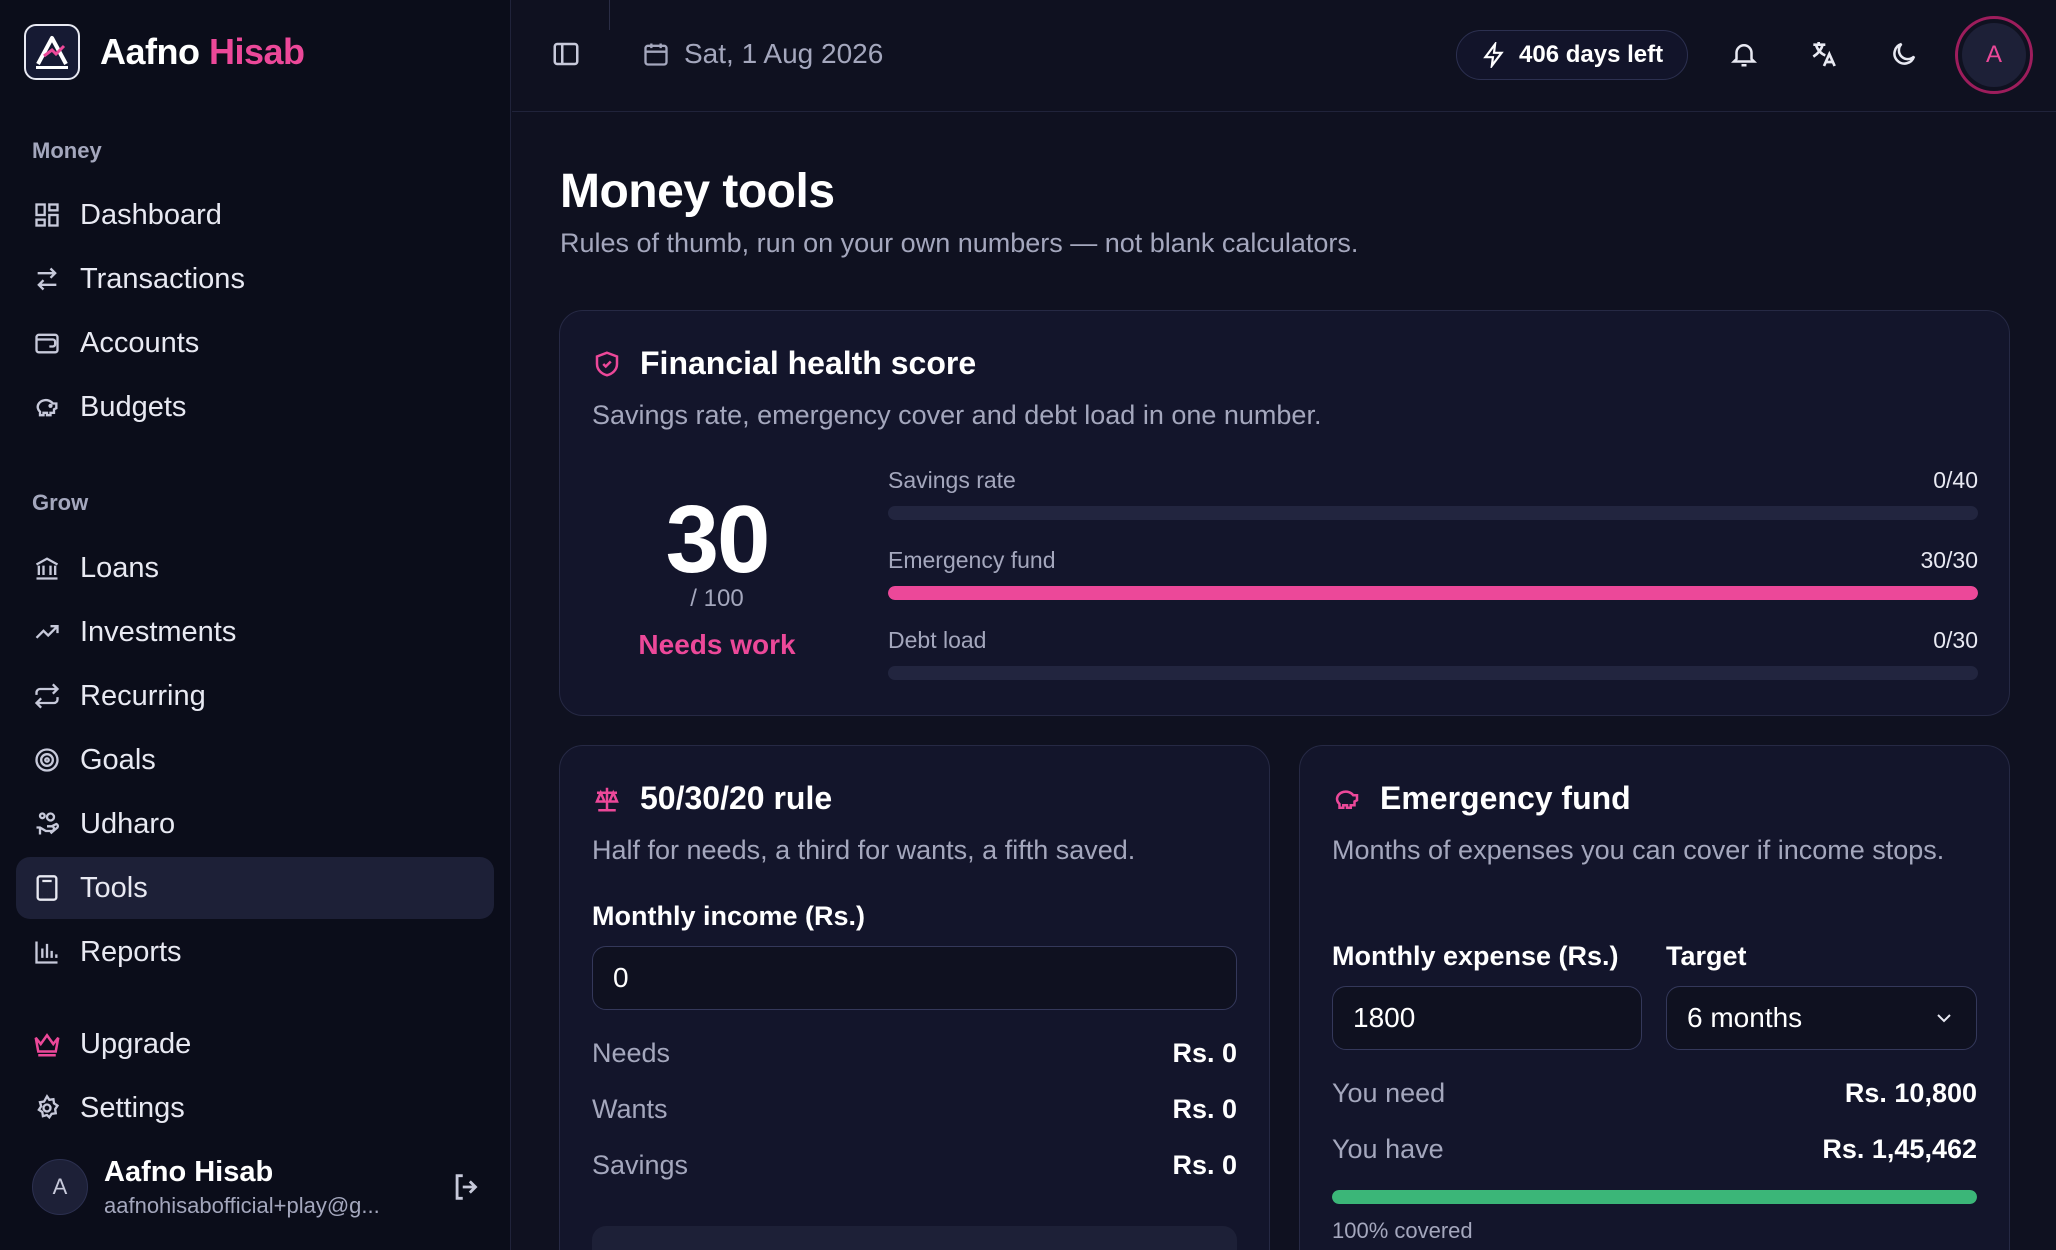  What do you see at coordinates (1433, 573) in the screenshot?
I see `score-bar-emergency-fund: Emergency fund 30/30` at bounding box center [1433, 573].